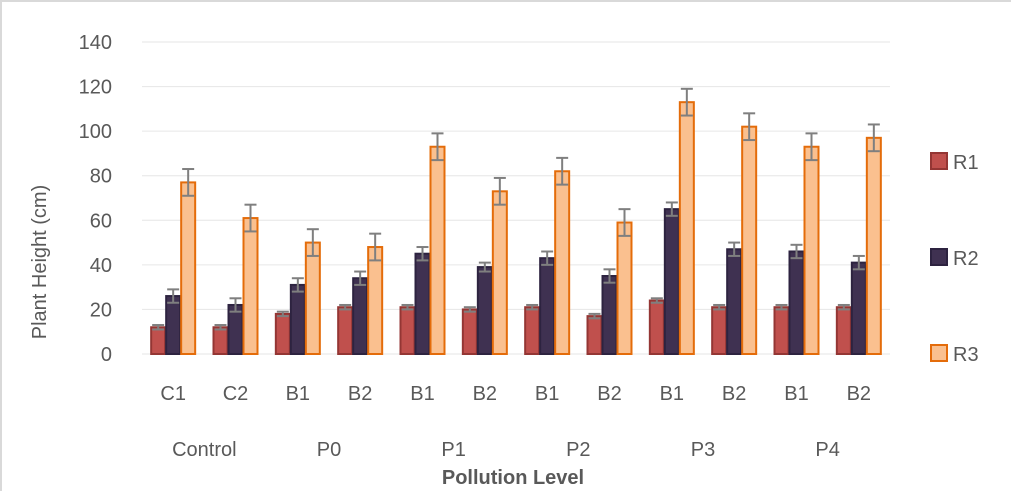 Image resolution: width=1011 pixels, height=493 pixels. I want to click on group-labels: Control P0 P1 P2 P3 P4, so click(506, 450).